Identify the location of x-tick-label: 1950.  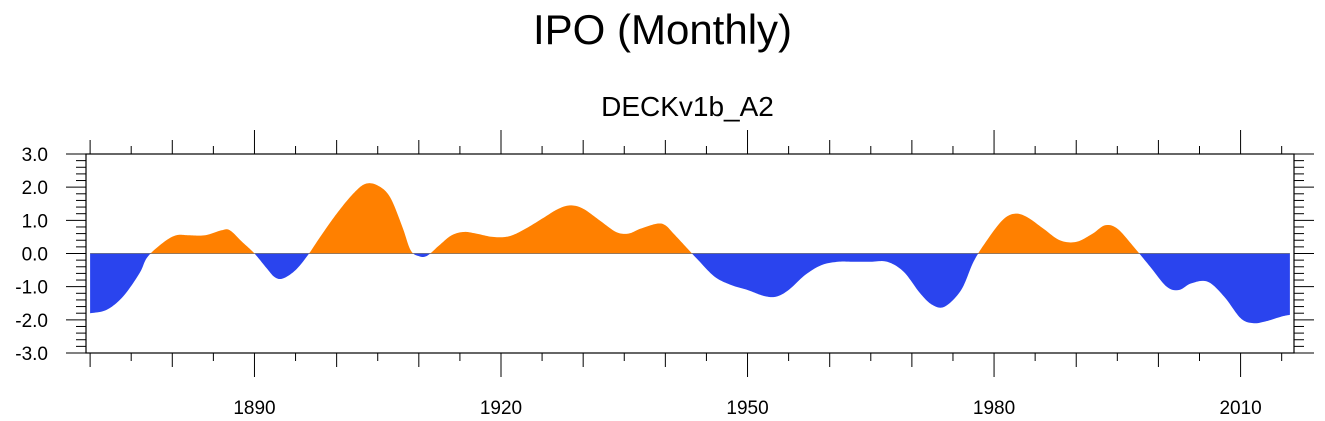
(747, 408).